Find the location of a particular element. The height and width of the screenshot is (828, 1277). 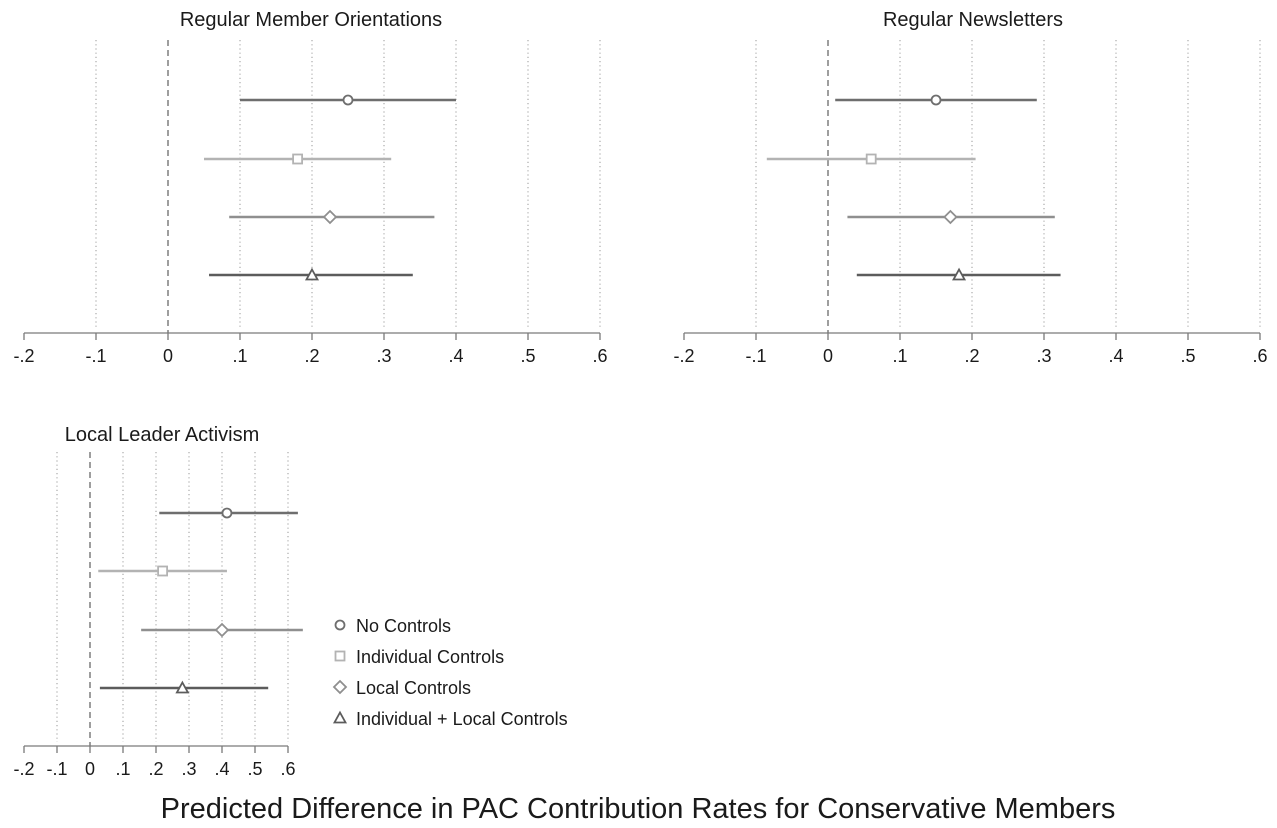

legend-marker-triangle is located at coordinates (340, 717).